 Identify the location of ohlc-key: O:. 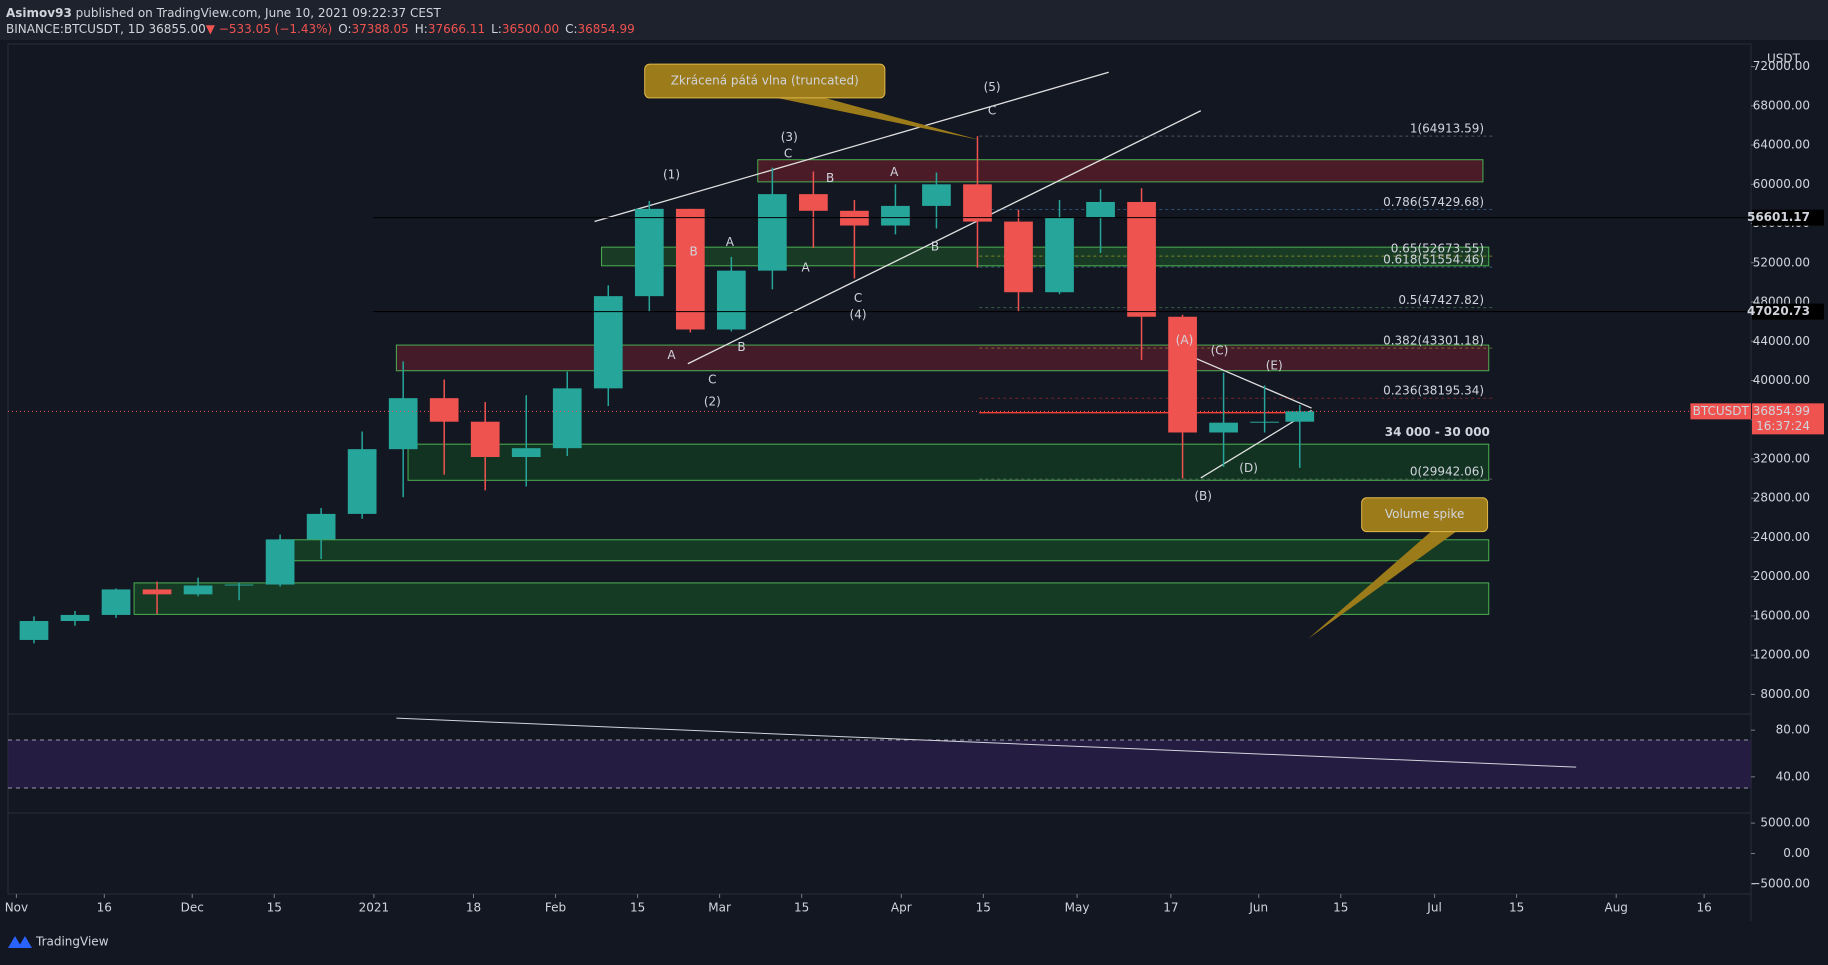
(344, 29).